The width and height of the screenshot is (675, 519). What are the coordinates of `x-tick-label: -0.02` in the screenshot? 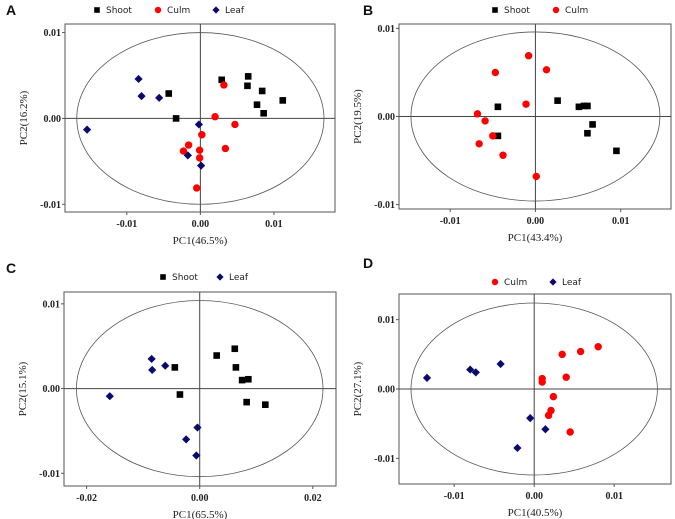 It's located at (86, 498).